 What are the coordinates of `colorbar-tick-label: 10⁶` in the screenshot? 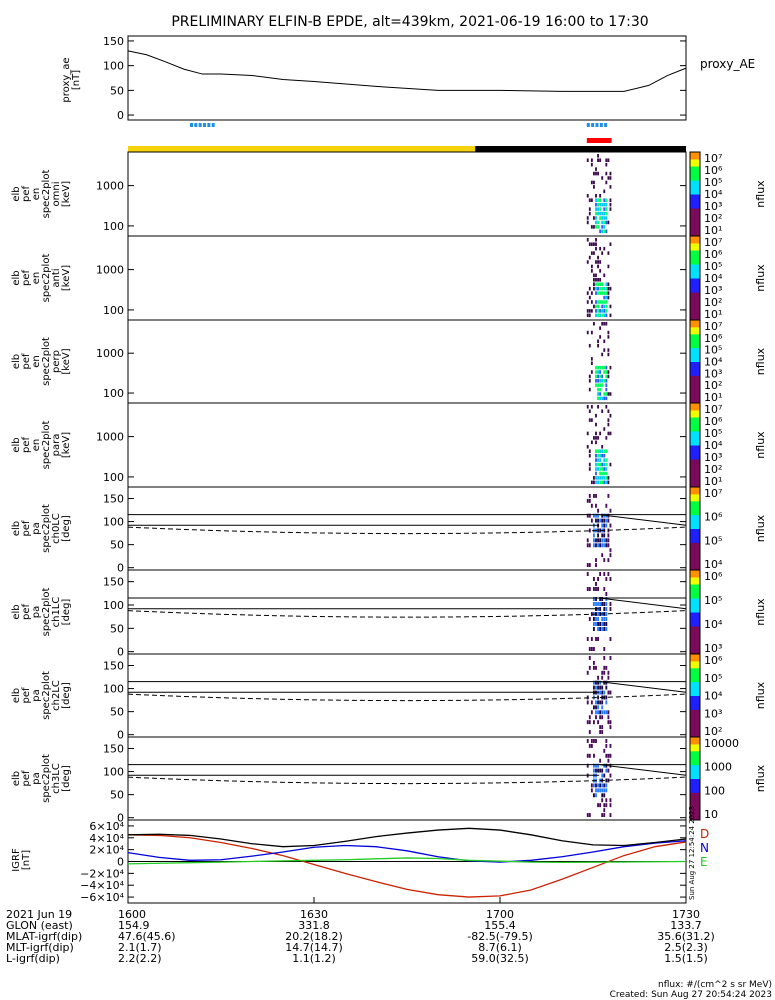 It's located at (713, 170).